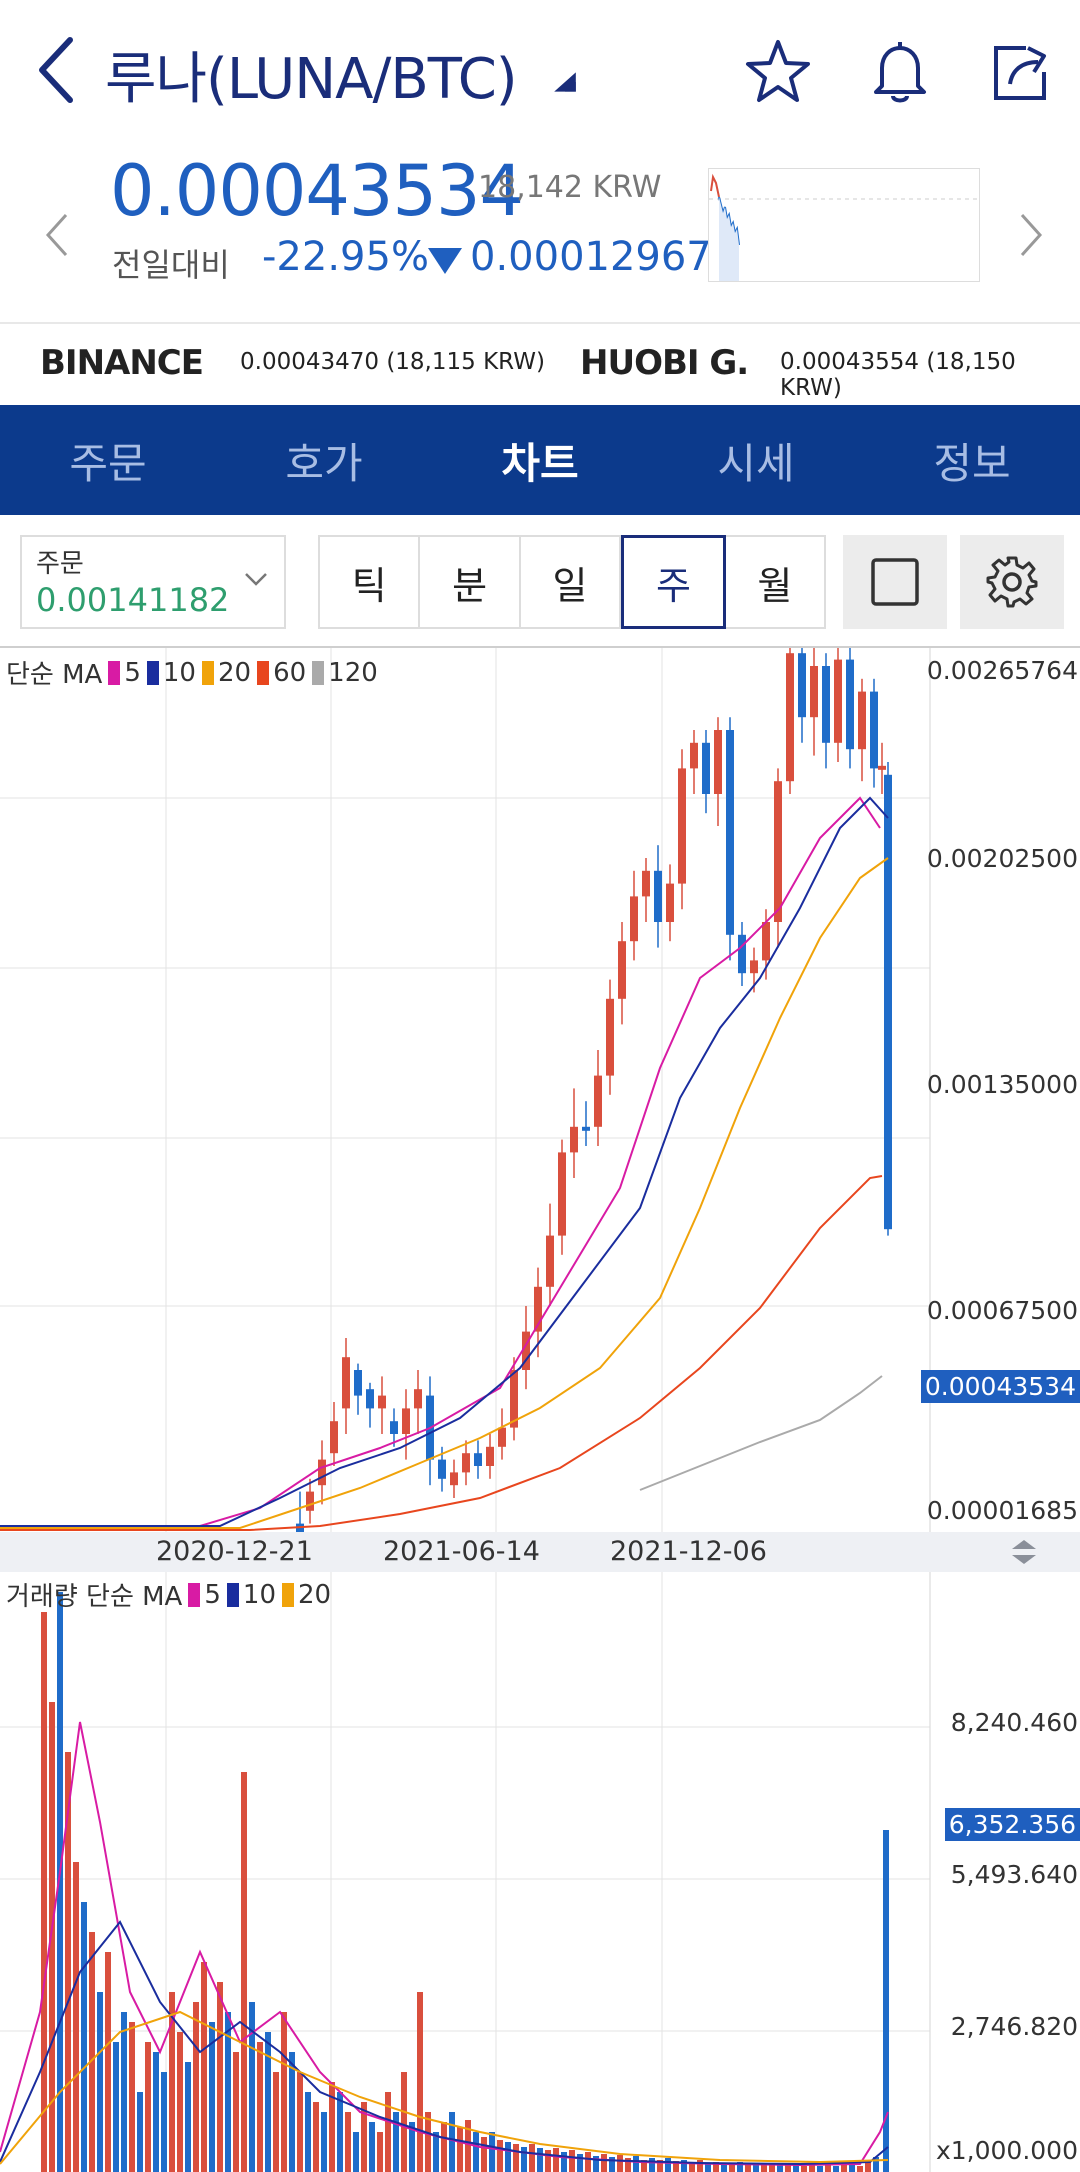 This screenshot has height=2172, width=1080. What do you see at coordinates (778, 72) in the screenshot?
I see `star-icon` at bounding box center [778, 72].